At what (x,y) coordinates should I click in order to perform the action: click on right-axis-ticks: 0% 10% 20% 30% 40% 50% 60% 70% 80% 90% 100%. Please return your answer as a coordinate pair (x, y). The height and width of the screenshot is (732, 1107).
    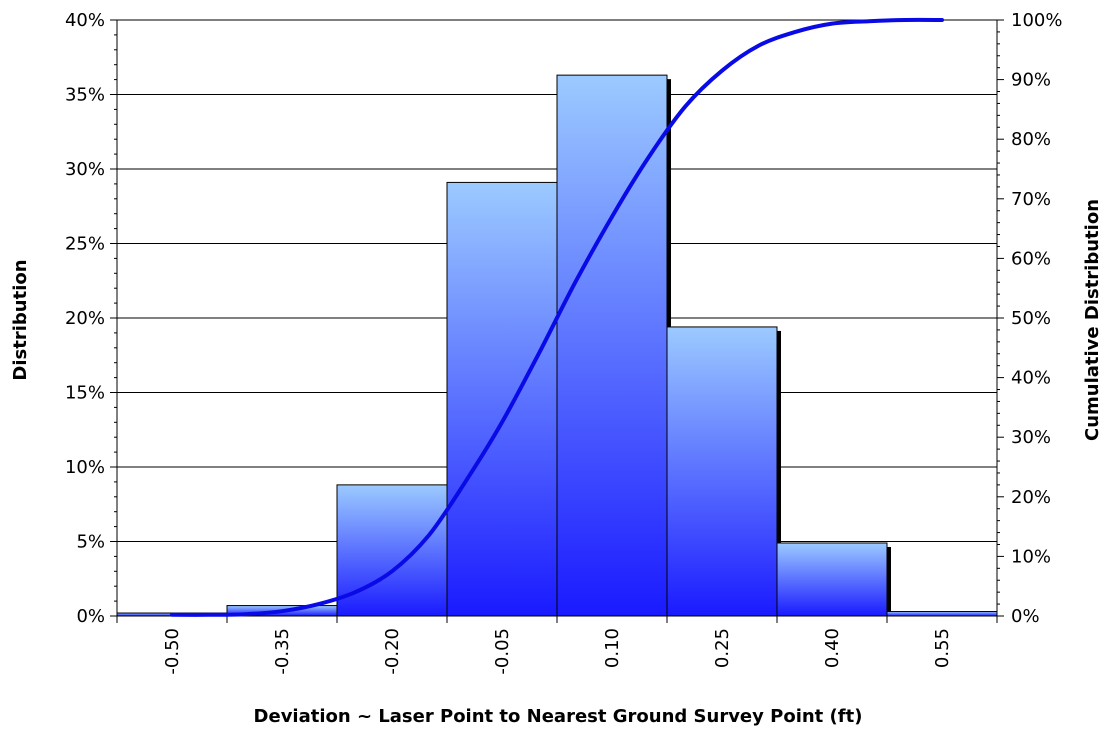
    Looking at the image, I should click on (1036, 318).